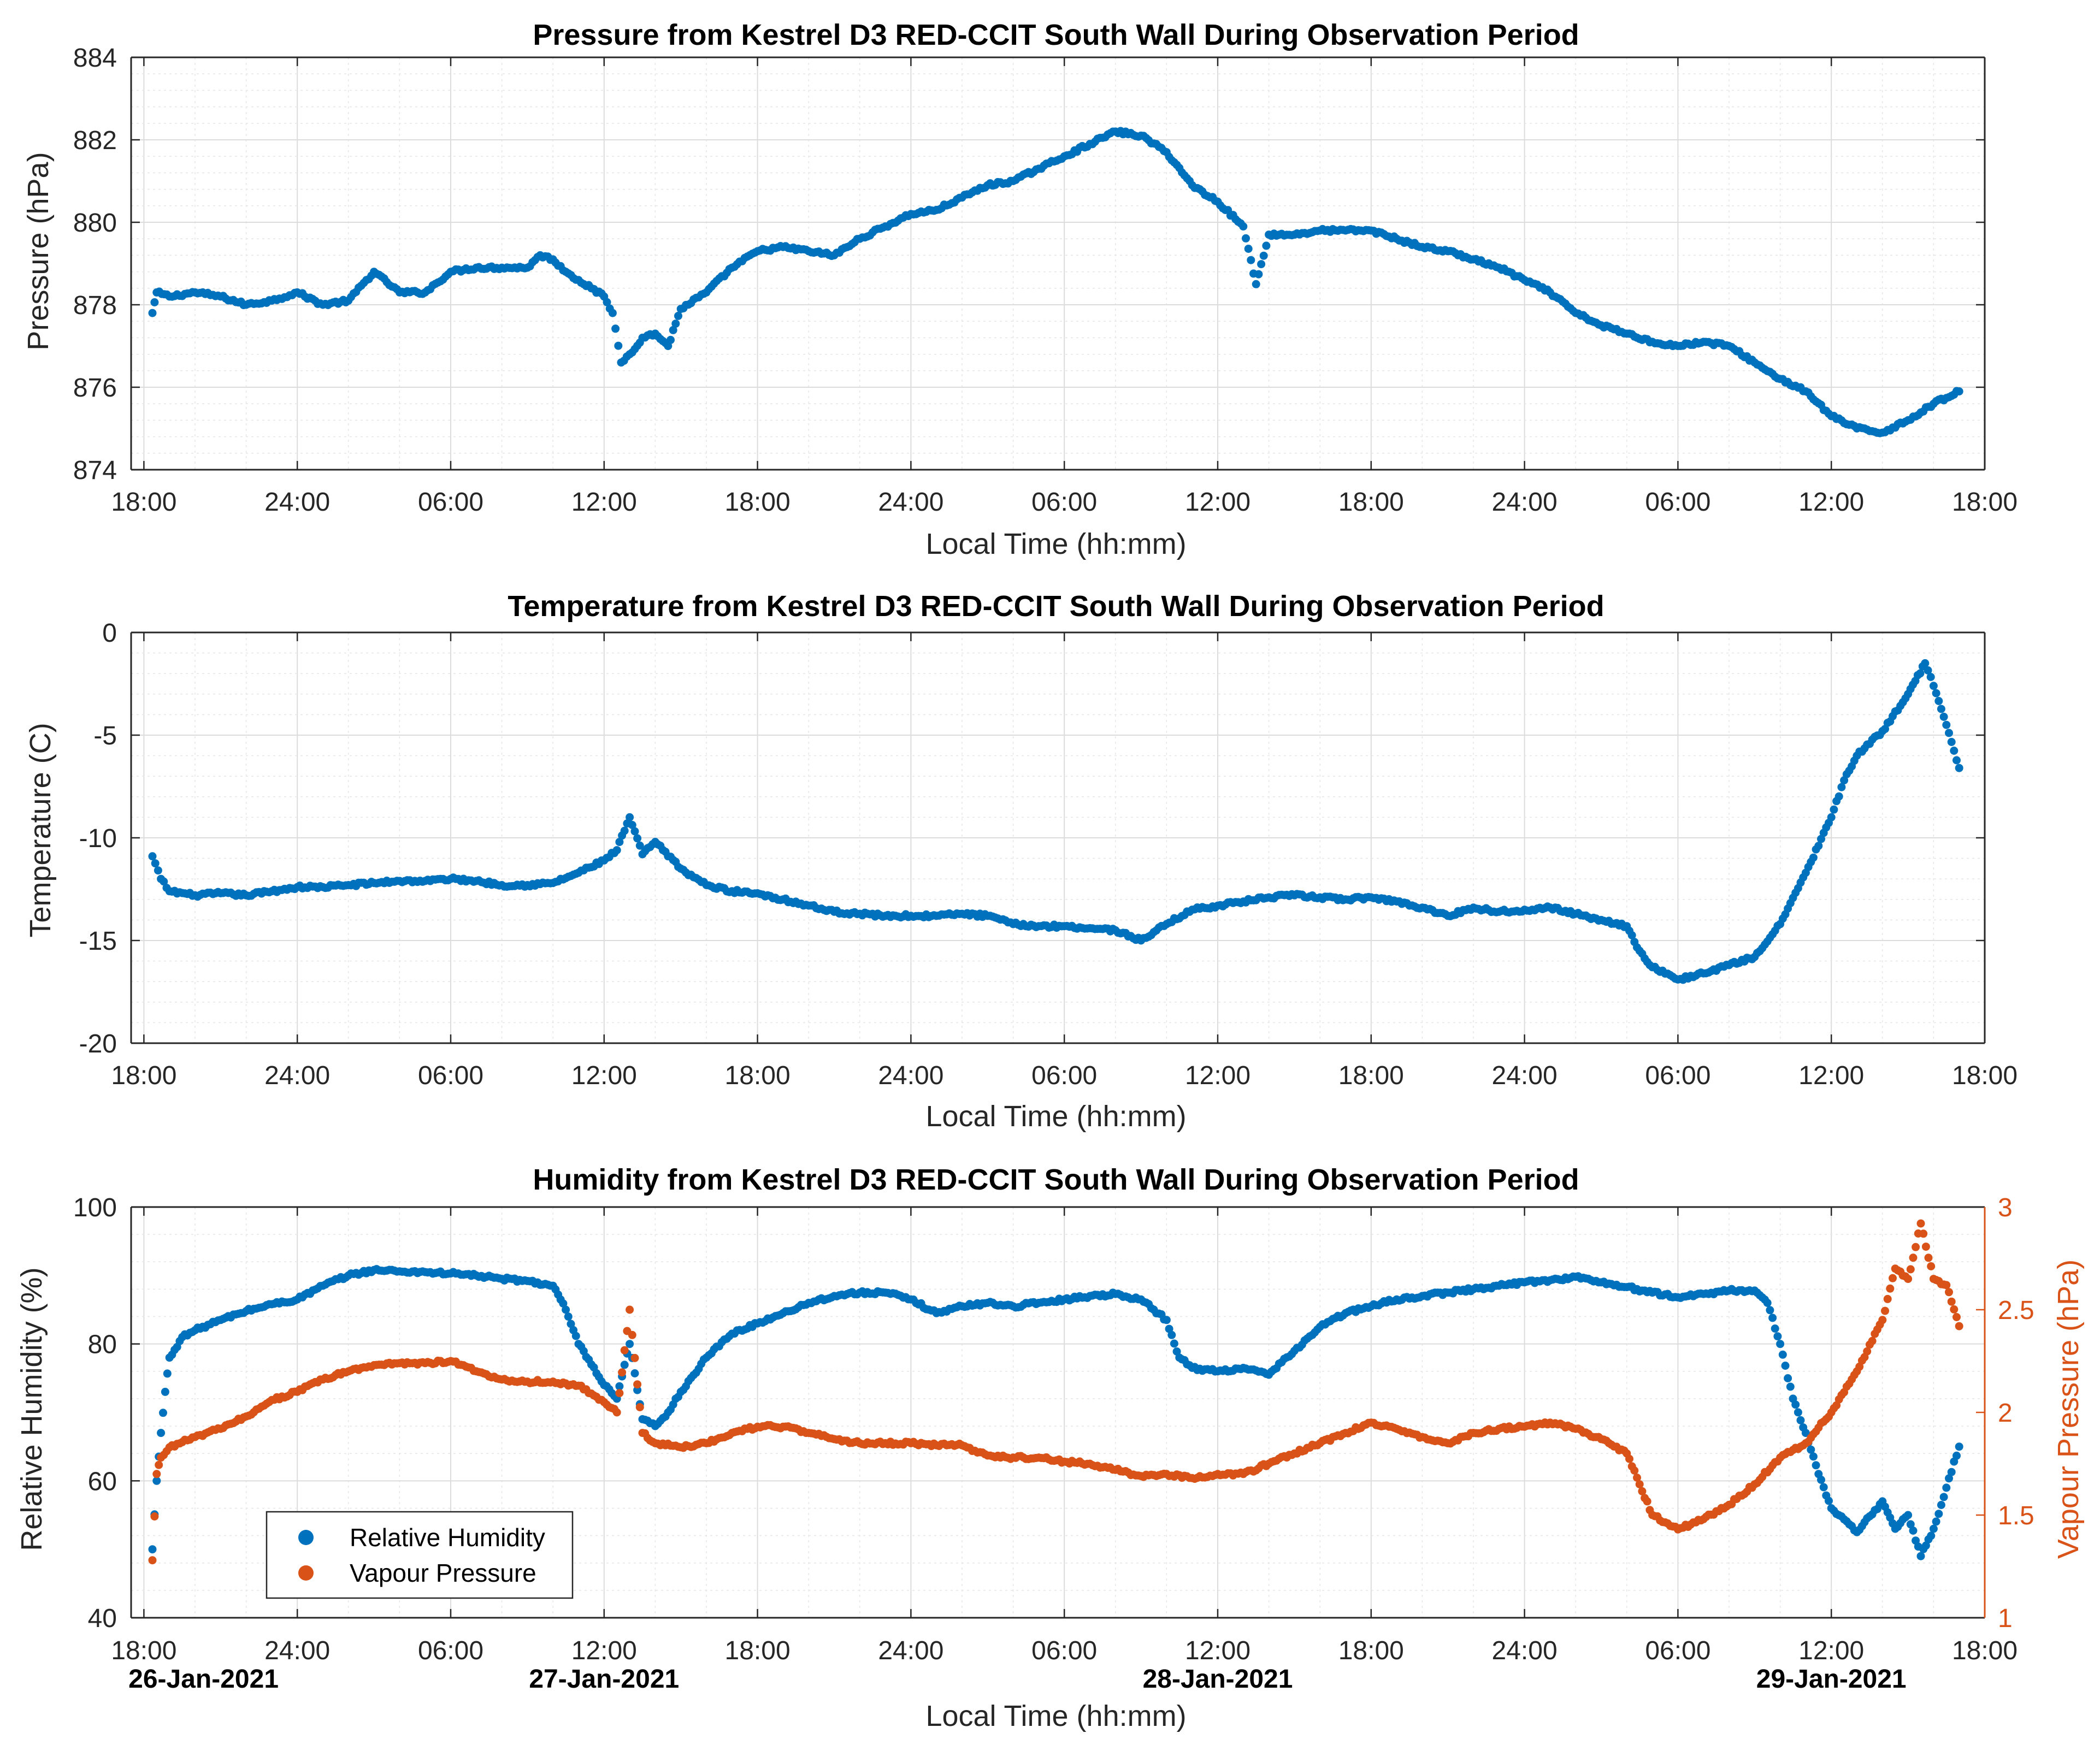  I want to click on y2-tick-label: 1.5, so click(2016, 1515).